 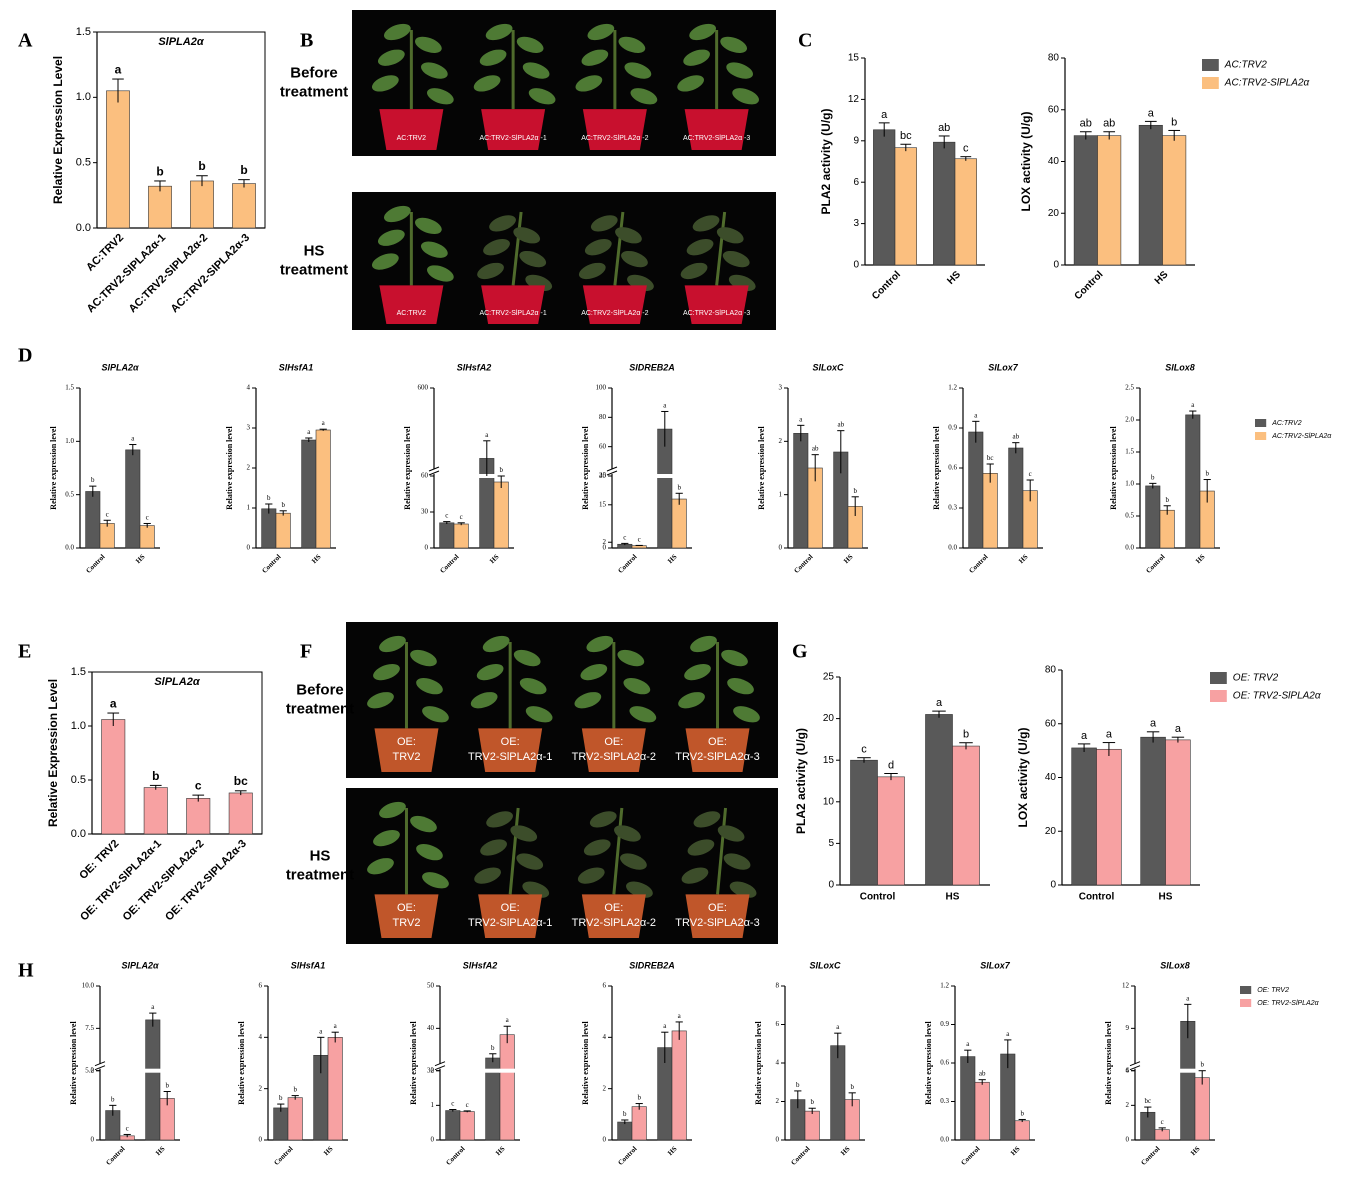 I want to click on y-tick-label: 0.3, so click(x=952, y=508).